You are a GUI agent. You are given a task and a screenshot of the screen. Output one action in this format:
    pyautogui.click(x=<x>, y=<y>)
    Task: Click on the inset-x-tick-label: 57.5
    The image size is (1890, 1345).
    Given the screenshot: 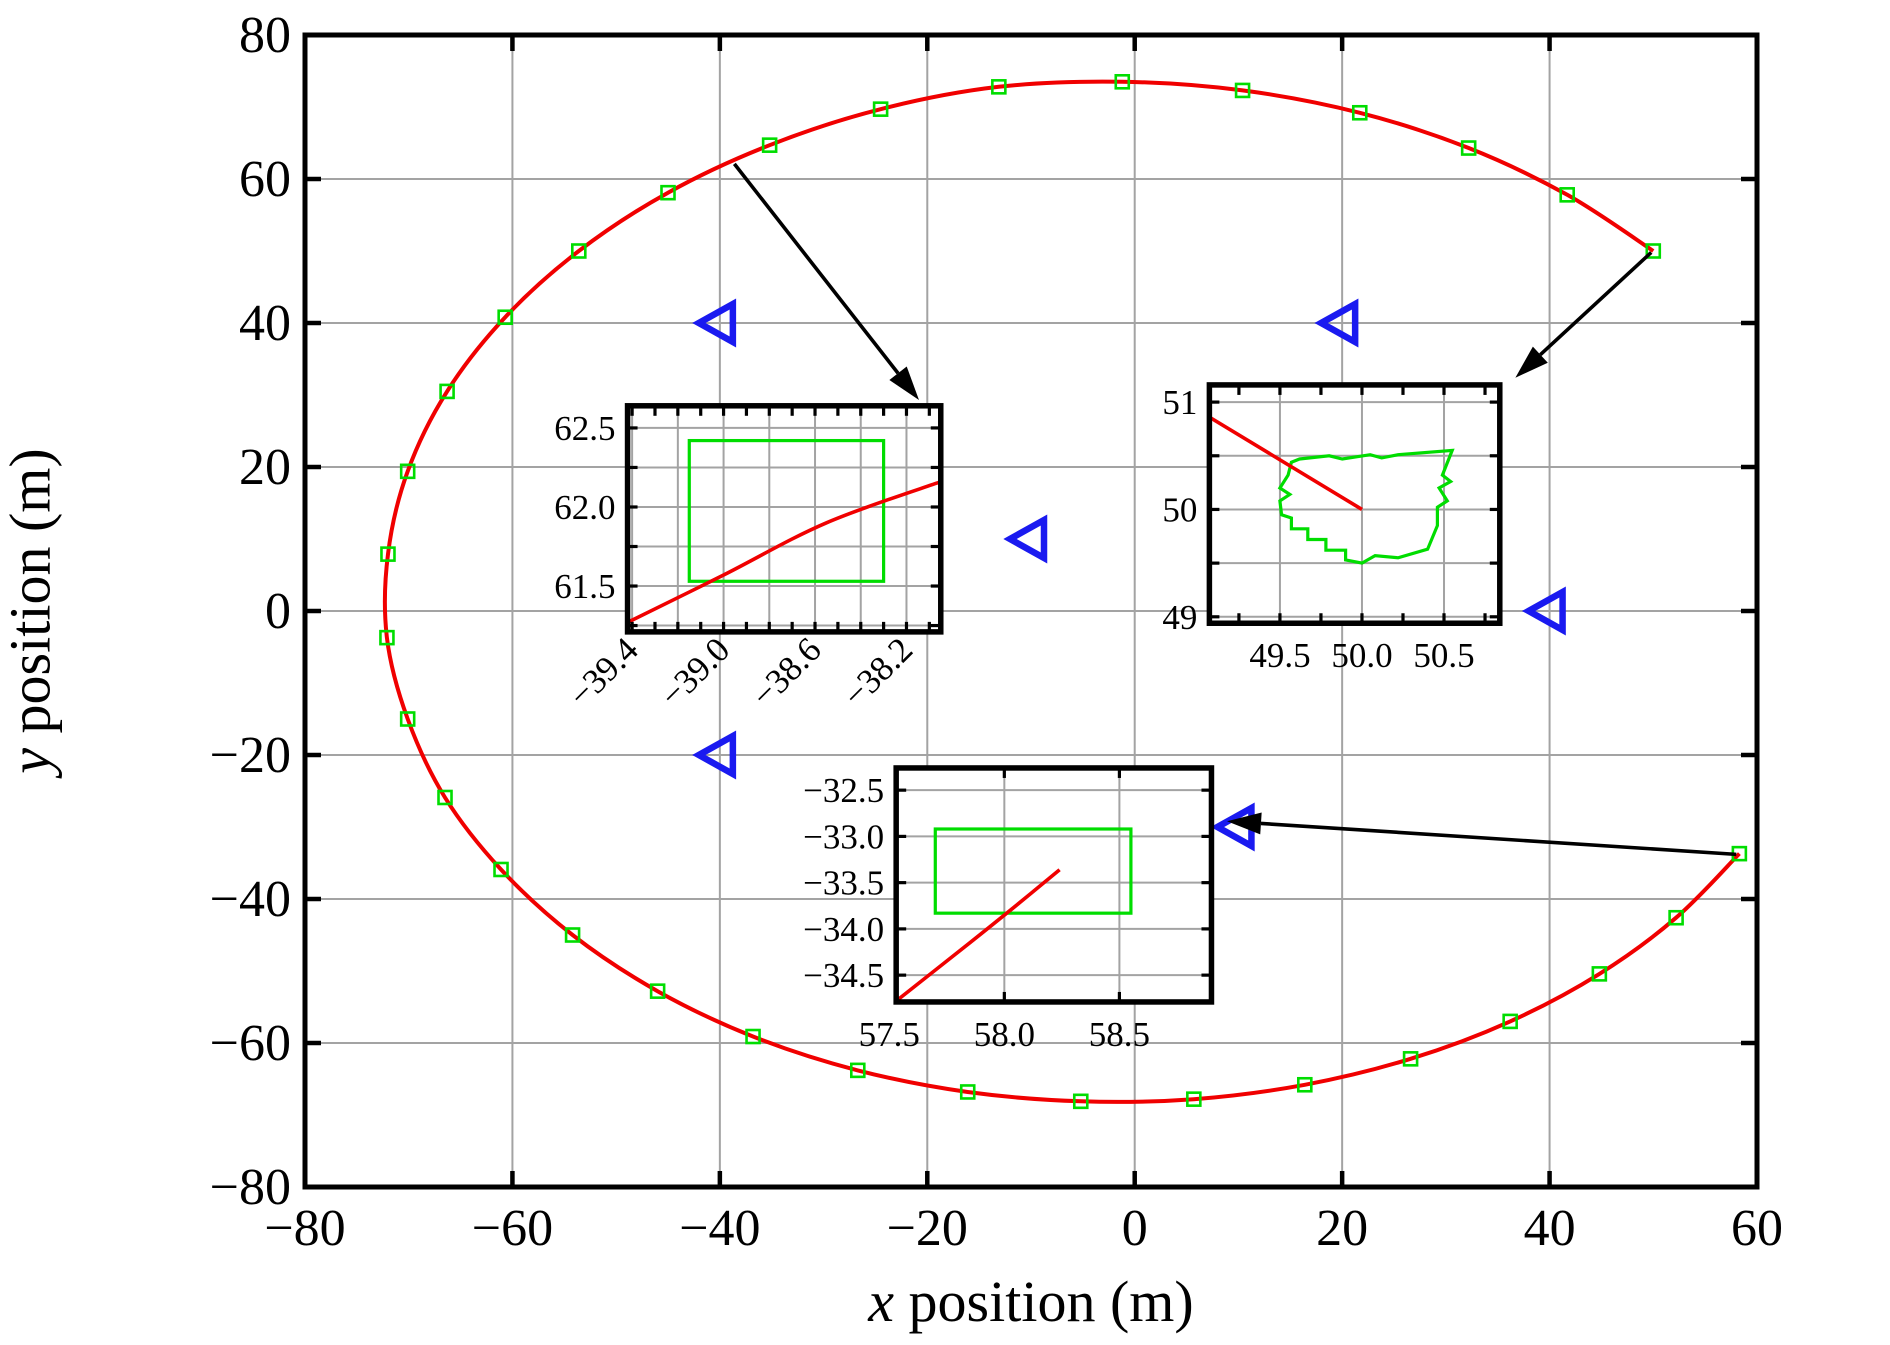 What is the action you would take?
    pyautogui.click(x=889, y=1034)
    